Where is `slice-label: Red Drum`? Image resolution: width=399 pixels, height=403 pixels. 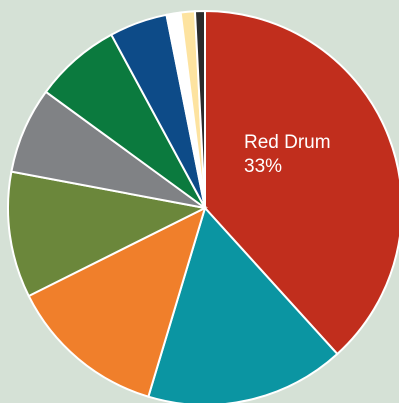 slice-label: Red Drum is located at coordinates (287, 142).